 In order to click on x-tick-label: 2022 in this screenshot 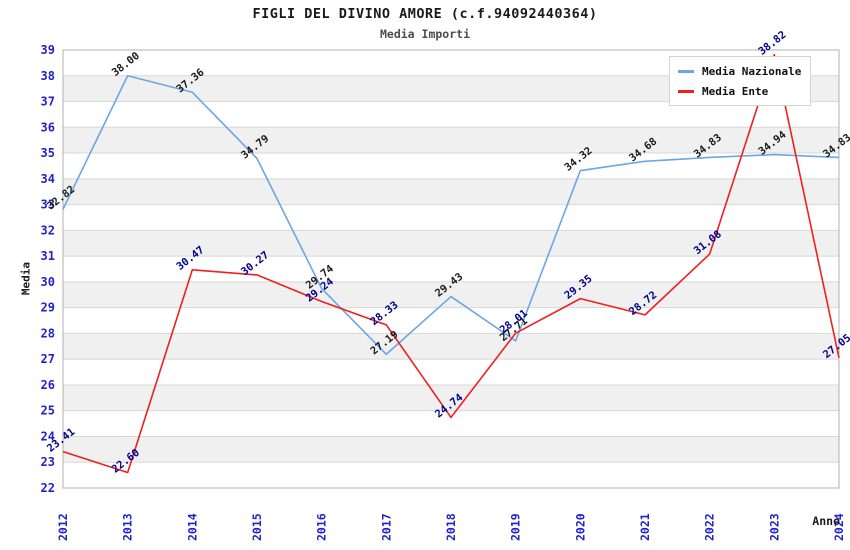, I will do `click(710, 527)`.